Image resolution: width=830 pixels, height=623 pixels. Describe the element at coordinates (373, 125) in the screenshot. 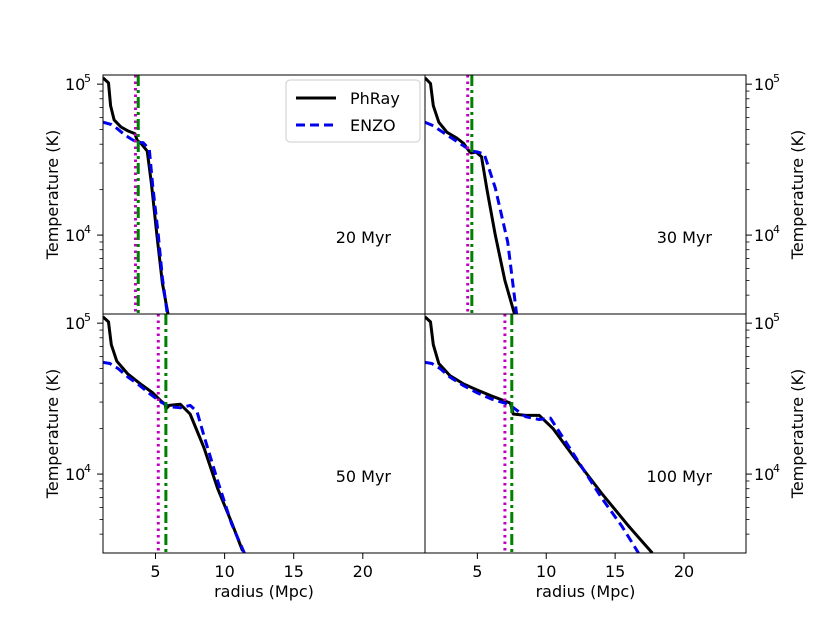

I see `legend-label-enzo: ENZO` at that location.